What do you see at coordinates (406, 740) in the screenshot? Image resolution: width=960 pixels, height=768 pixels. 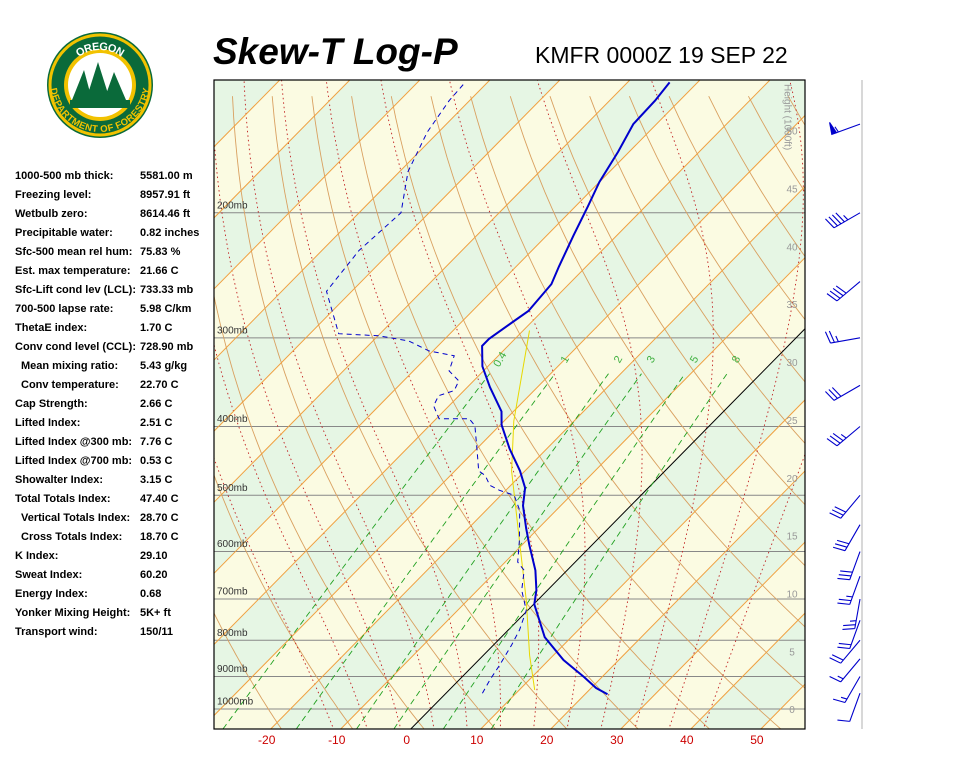 I see `x-tick-label: 0` at bounding box center [406, 740].